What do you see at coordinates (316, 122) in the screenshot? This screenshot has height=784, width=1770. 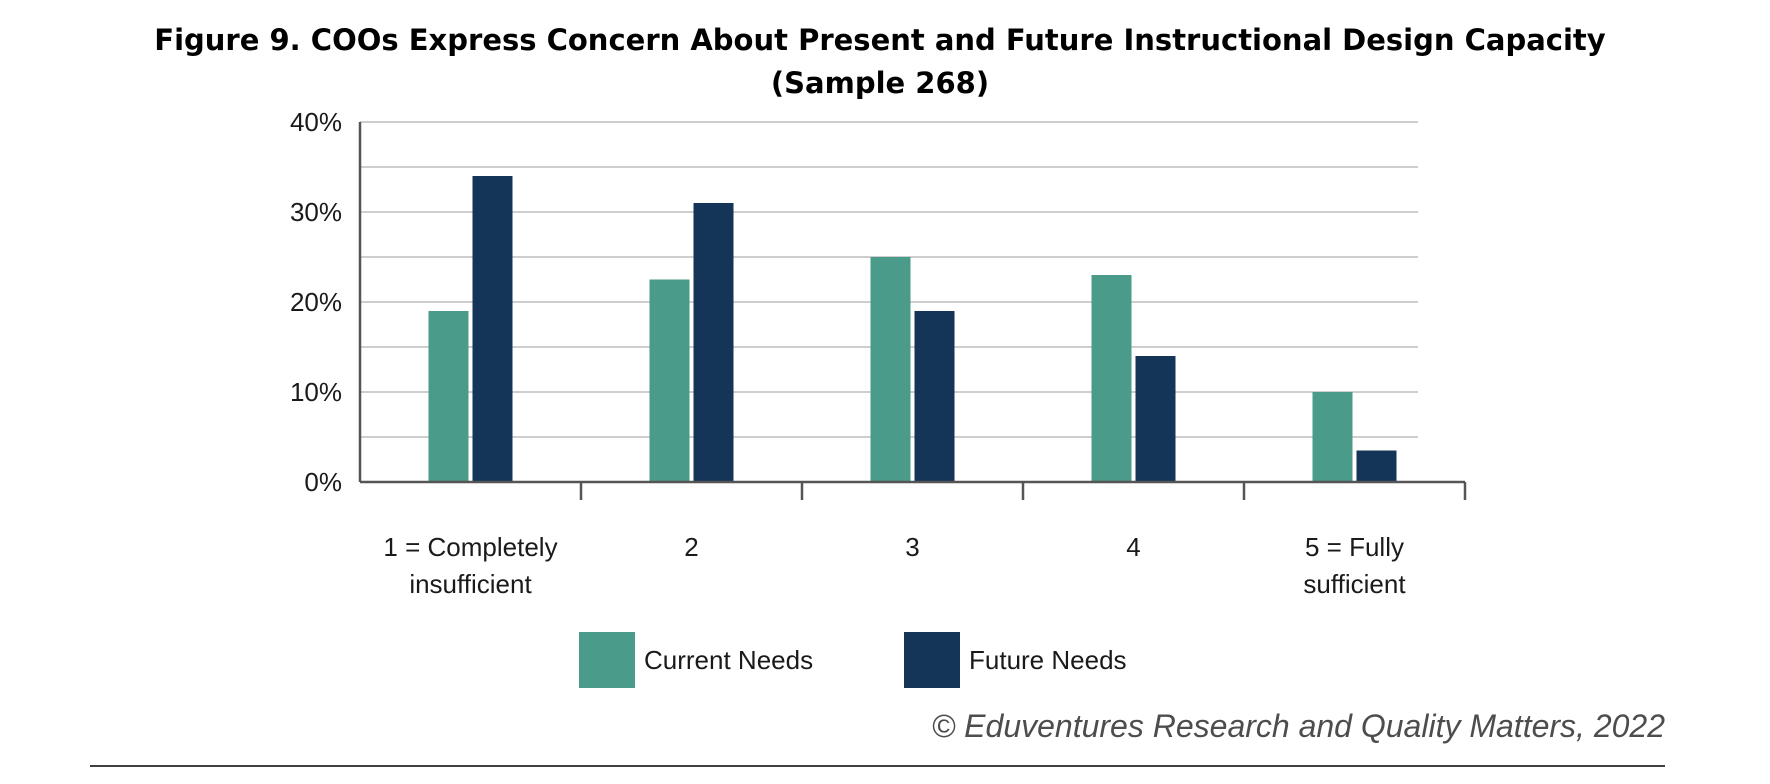 I see `y-tick-label: 40%` at bounding box center [316, 122].